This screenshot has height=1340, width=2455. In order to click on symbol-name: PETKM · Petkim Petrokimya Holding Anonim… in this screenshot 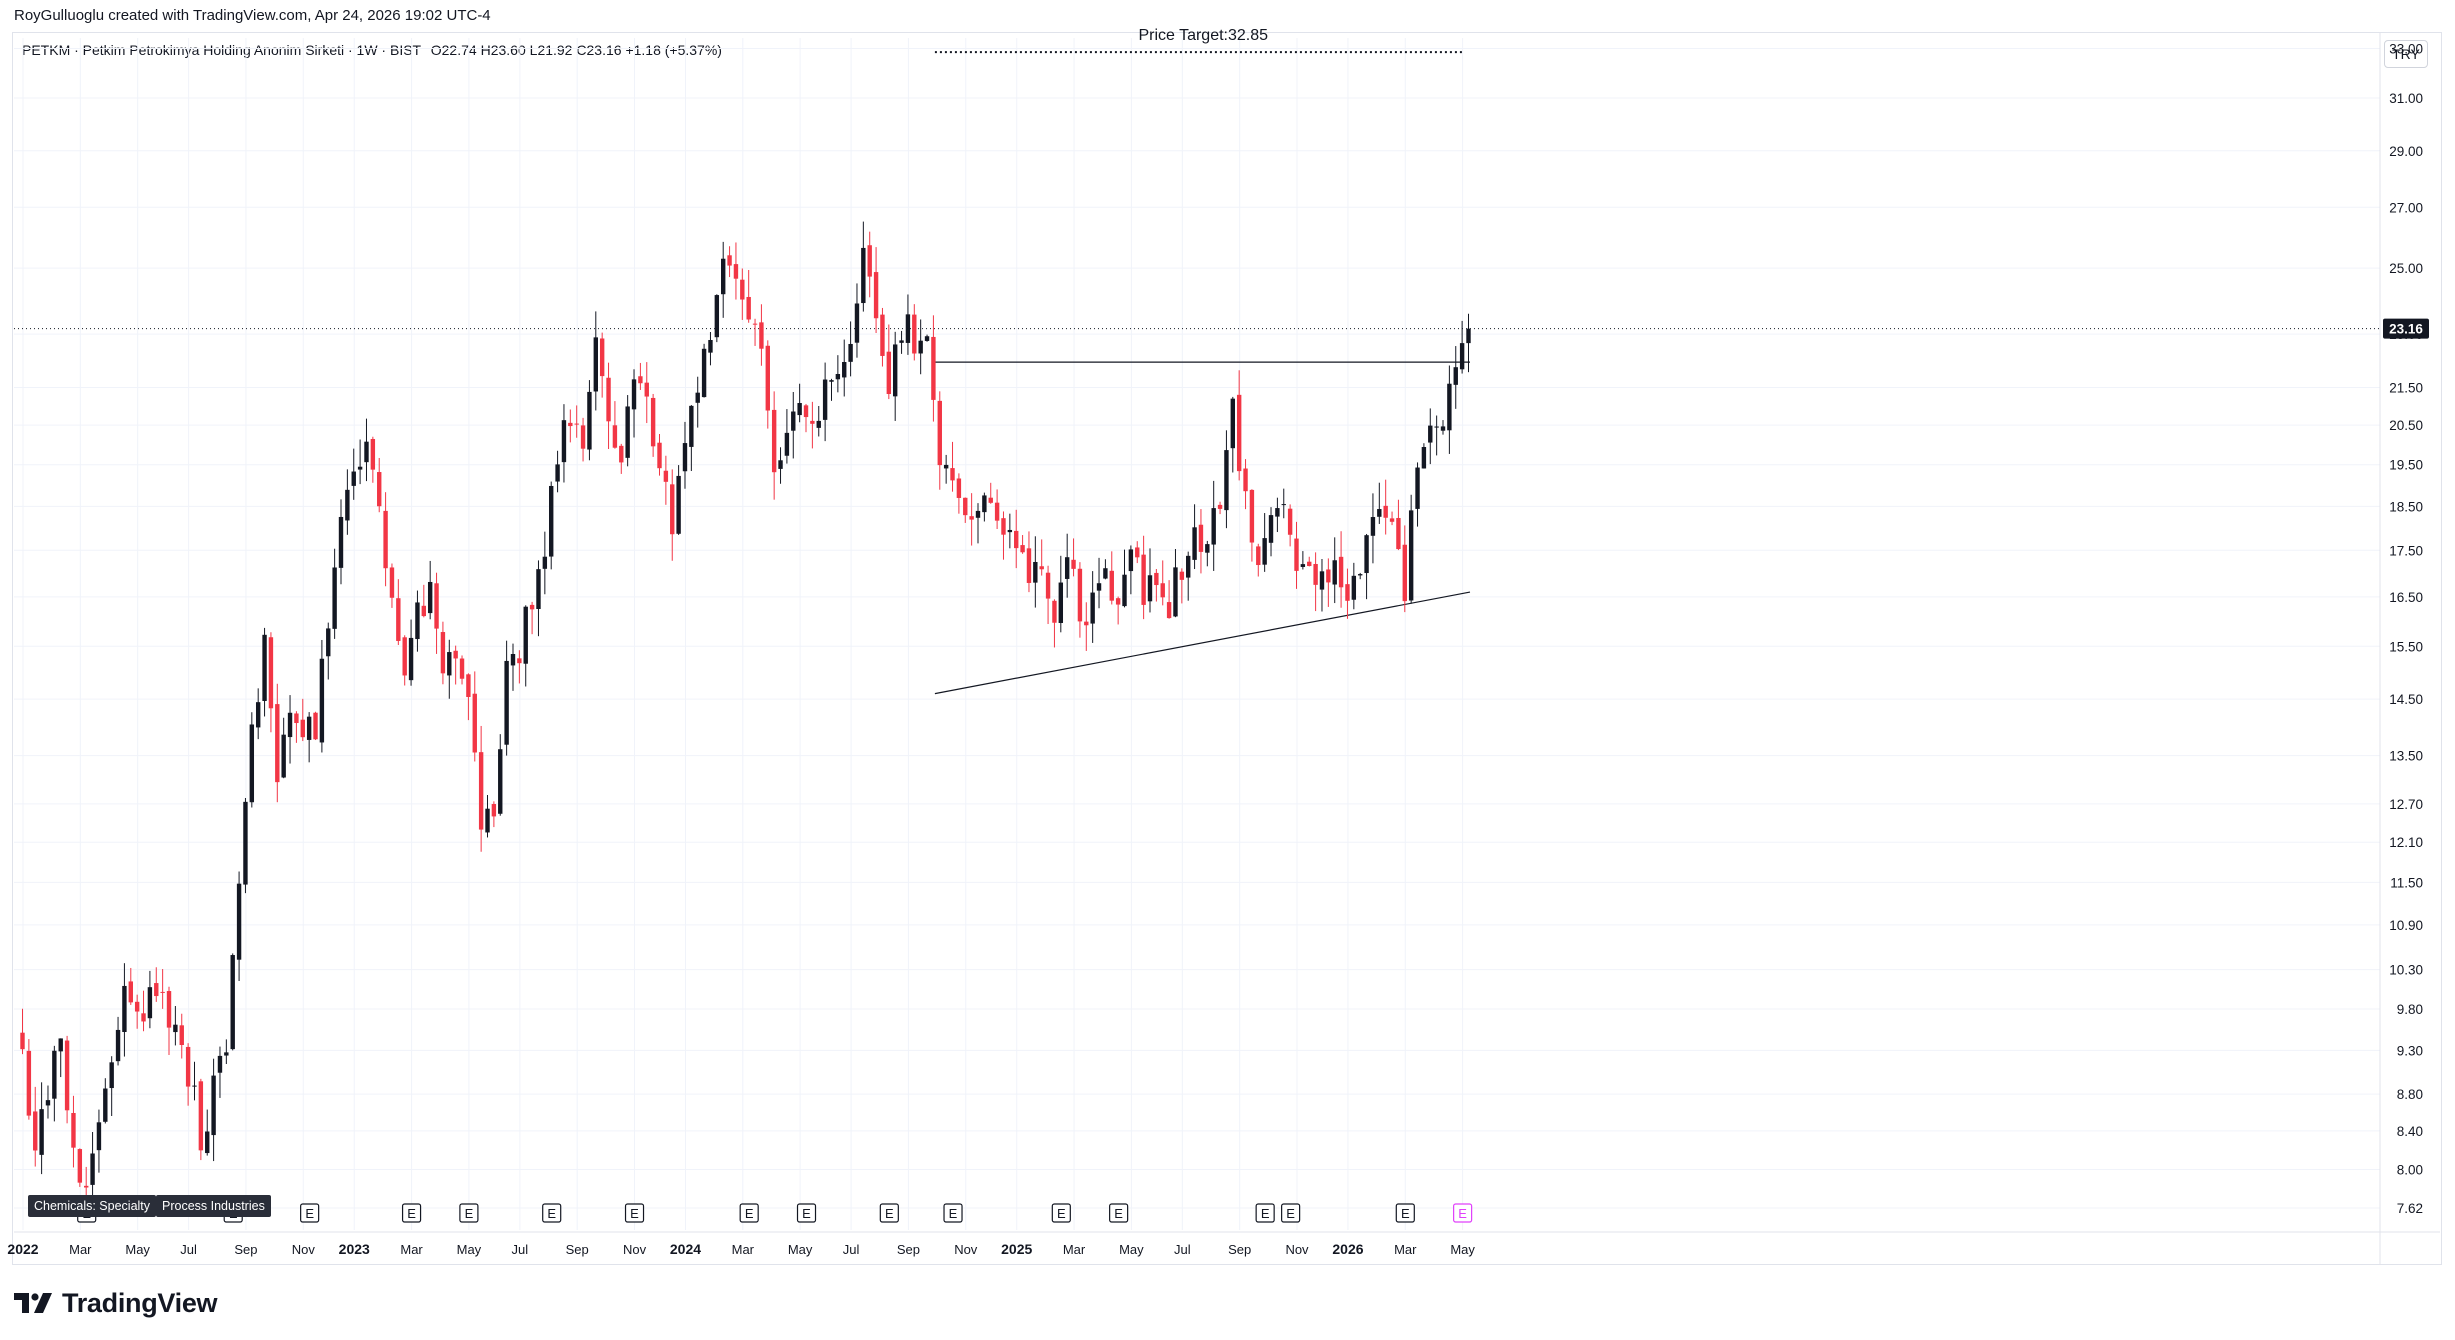, I will do `click(221, 50)`.